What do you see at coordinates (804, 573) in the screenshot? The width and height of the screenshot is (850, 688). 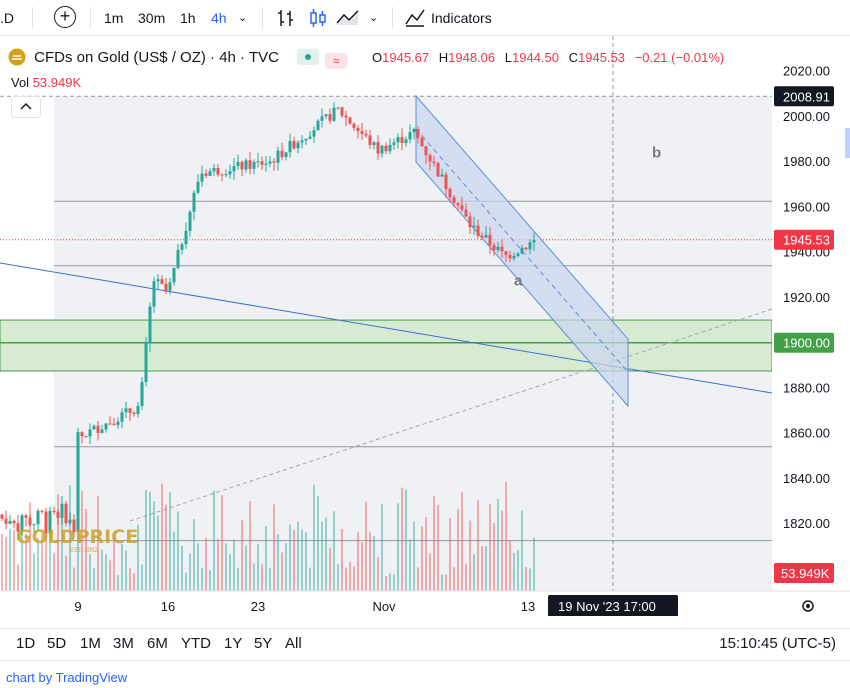 I see `volume-tag-bg` at bounding box center [804, 573].